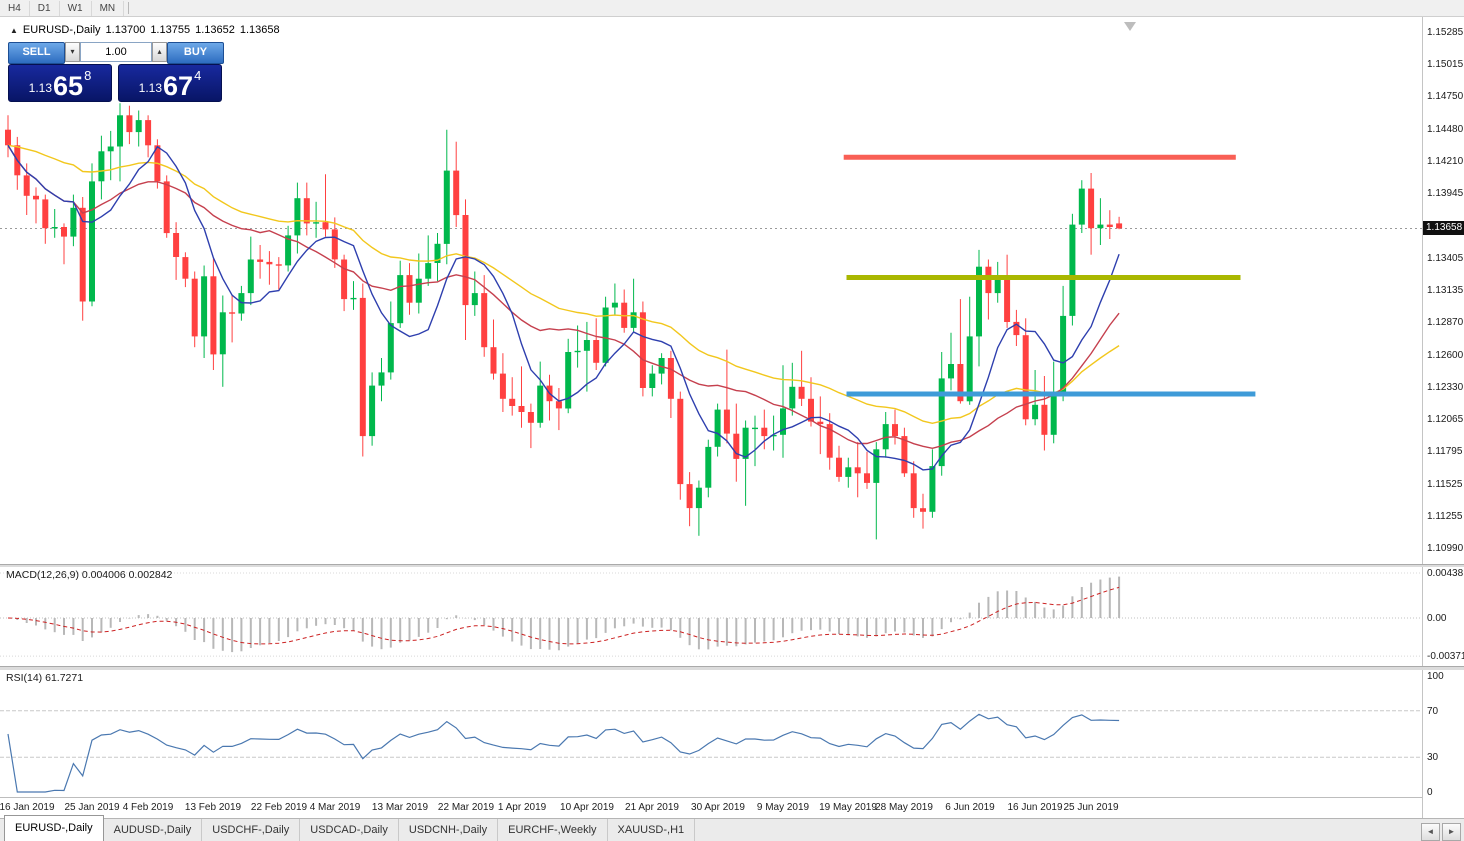  I want to click on date-label: 13 Feb 2019, so click(213, 807).